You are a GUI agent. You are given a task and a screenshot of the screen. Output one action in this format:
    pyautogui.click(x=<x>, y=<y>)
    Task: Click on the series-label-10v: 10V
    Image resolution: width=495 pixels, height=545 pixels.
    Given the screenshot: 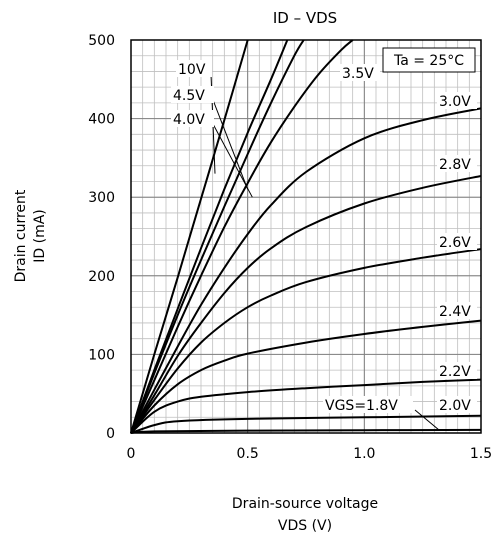 What is the action you would take?
    pyautogui.click(x=192, y=70)
    